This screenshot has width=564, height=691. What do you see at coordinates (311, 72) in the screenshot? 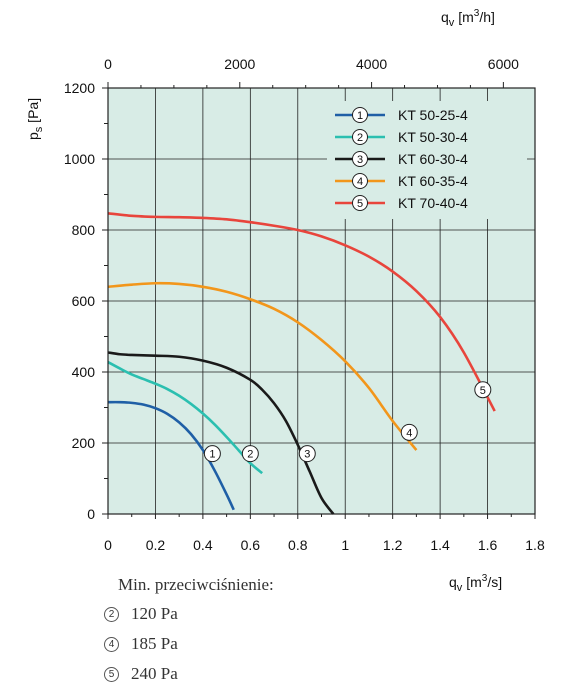
I see `top-axis-ticks: 0 2000 4000 6000` at bounding box center [311, 72].